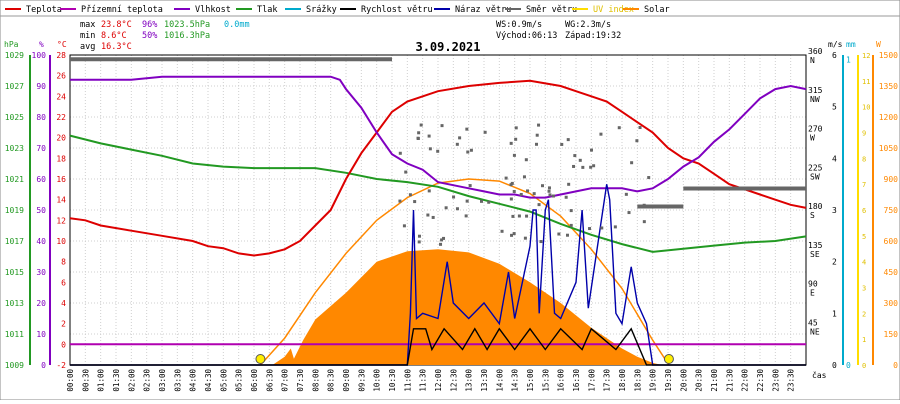 This screenshot has height=404, width=900. What do you see at coordinates (469, 380) in the screenshot?
I see `time-tick: 13:00` at bounding box center [469, 380].